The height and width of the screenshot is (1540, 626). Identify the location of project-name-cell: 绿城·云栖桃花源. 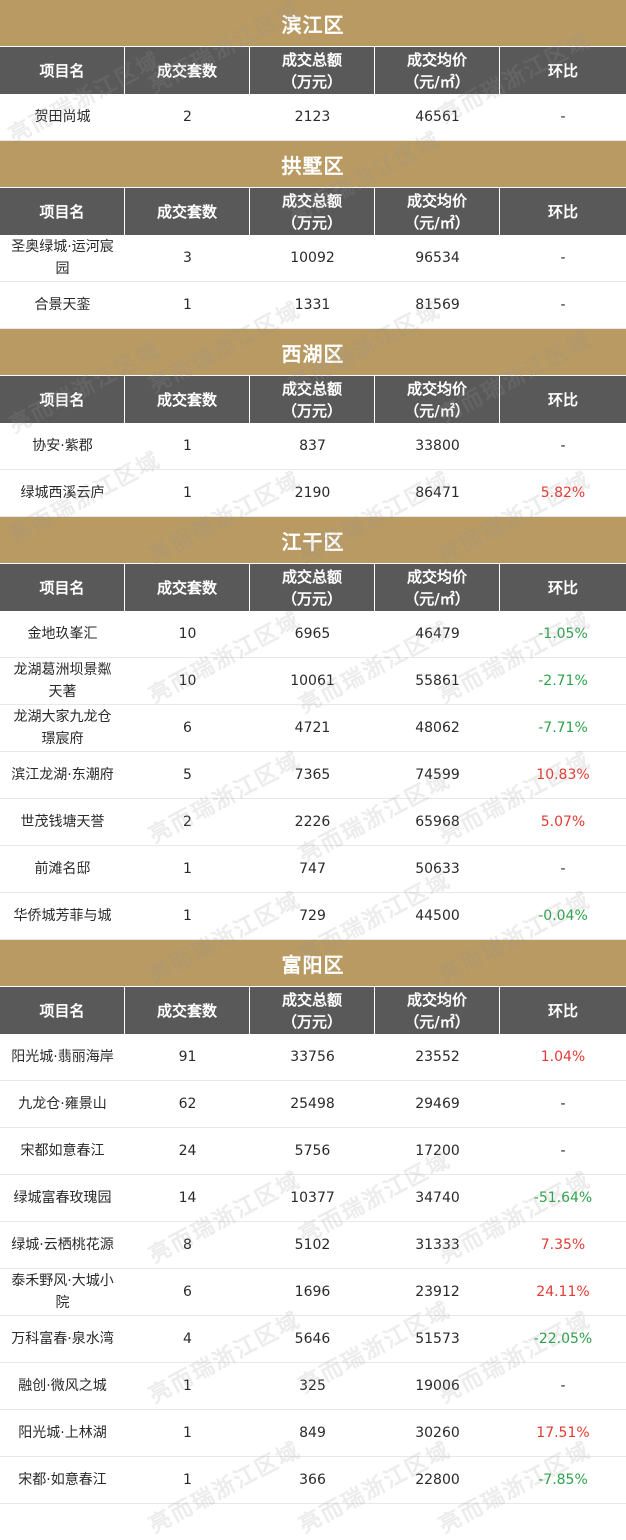
(62, 1245).